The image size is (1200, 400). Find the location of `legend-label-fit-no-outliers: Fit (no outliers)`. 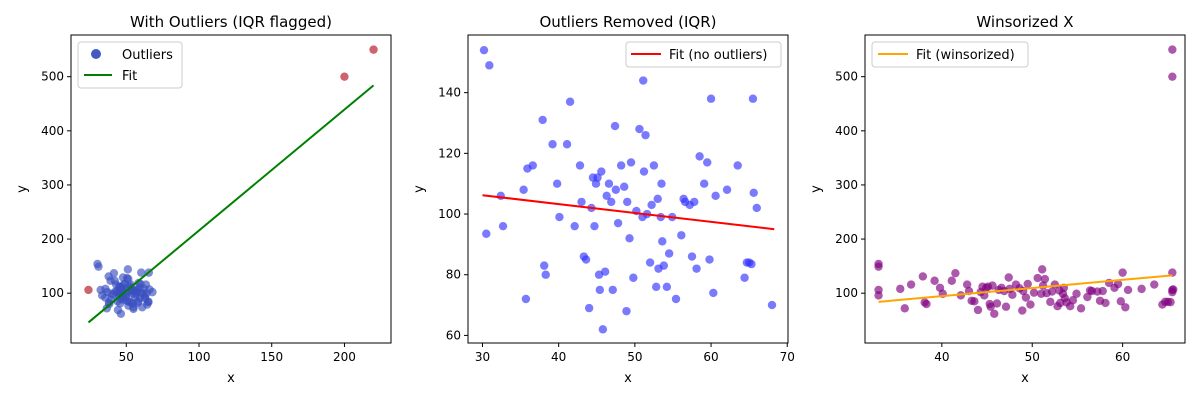

legend-label-fit-no-outliers: Fit (no outliers) is located at coordinates (718, 55).